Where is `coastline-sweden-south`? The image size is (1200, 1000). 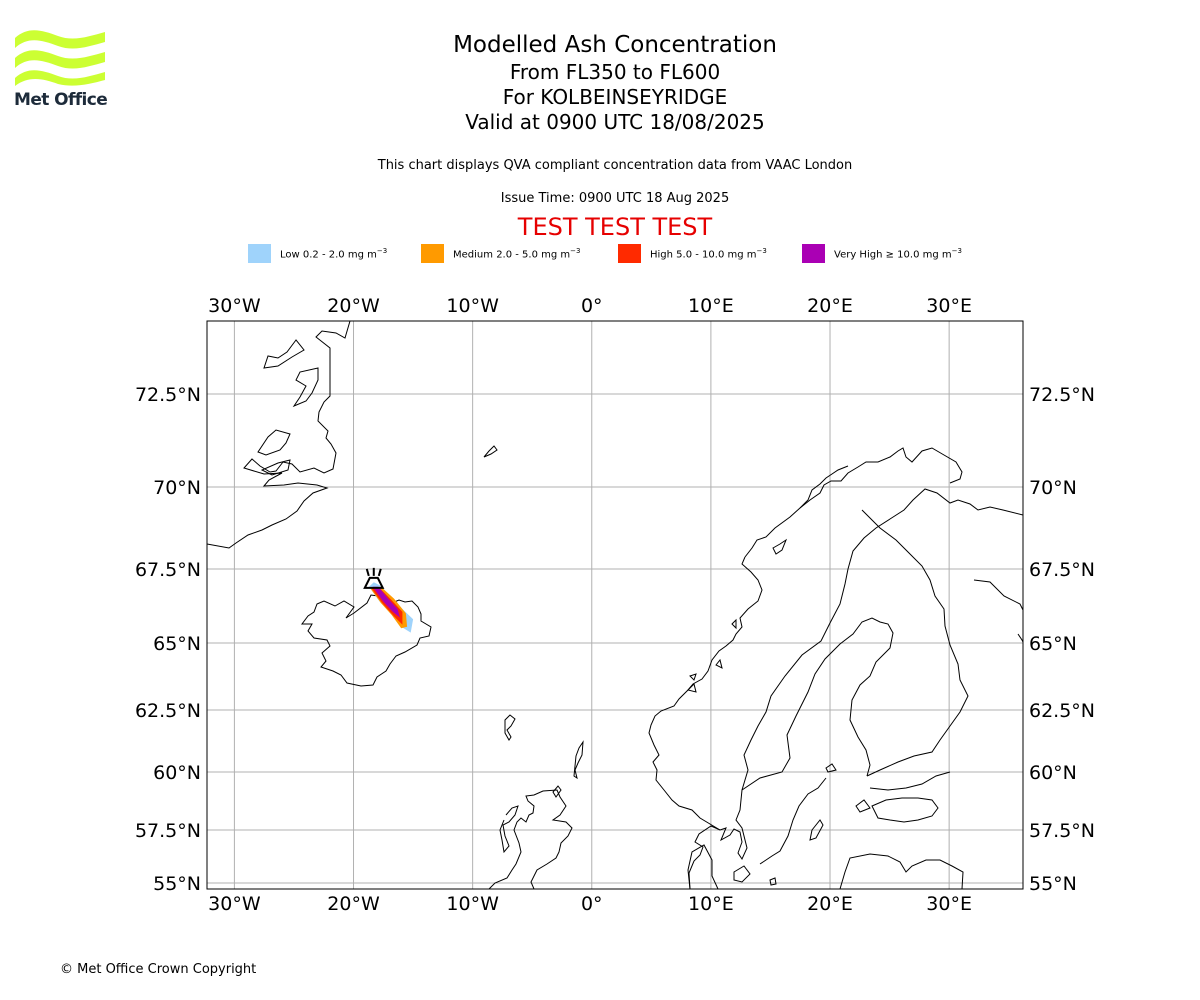
coastline-sweden-south is located at coordinates (793, 821).